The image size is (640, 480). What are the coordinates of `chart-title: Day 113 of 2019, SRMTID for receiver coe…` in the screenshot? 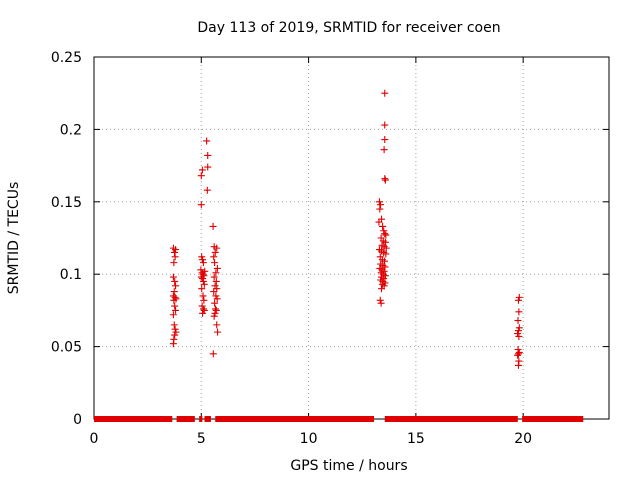 It's located at (348, 28).